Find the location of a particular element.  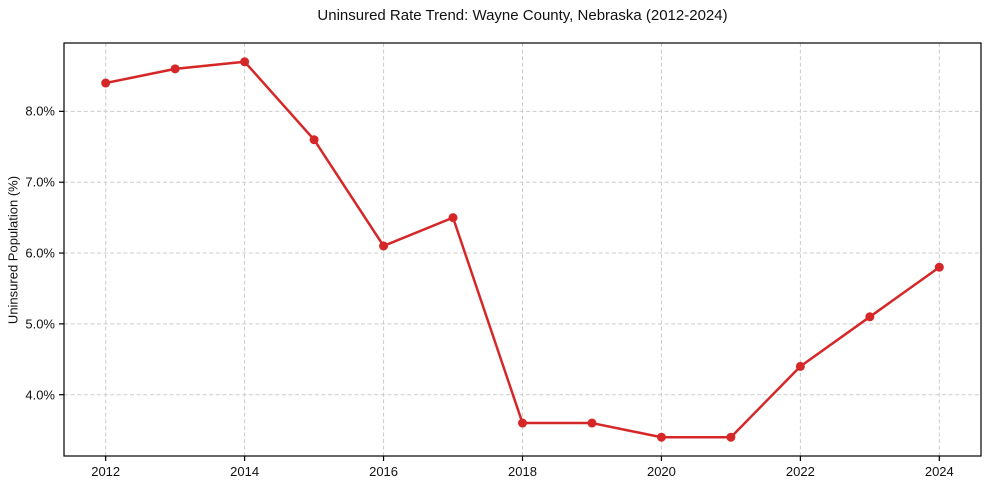

data-point-2016 is located at coordinates (384, 246).